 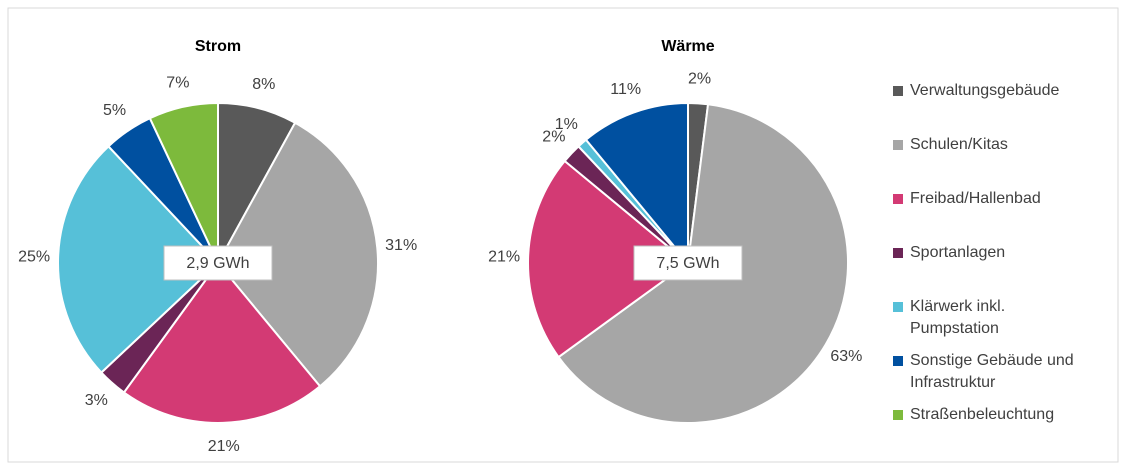 What do you see at coordinates (96, 400) in the screenshot?
I see `data-label: 3%` at bounding box center [96, 400].